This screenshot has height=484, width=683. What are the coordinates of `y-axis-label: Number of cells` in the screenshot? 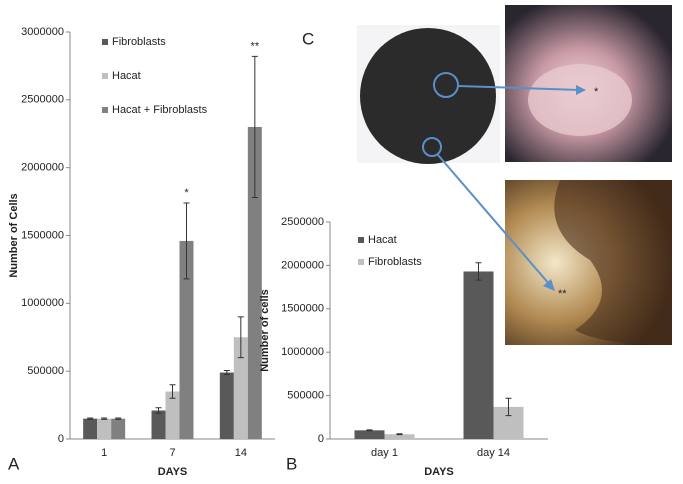 It's located at (265, 330).